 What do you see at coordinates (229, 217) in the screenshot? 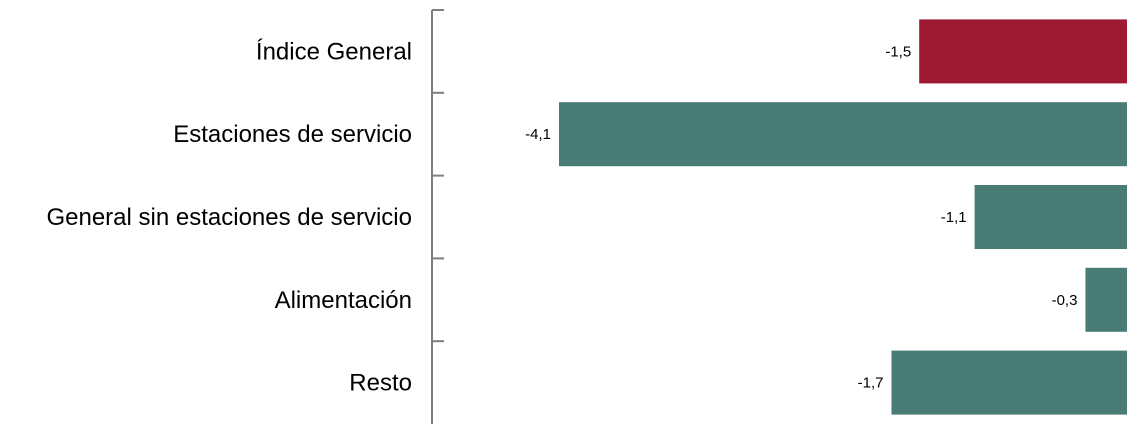
I see `category-label: General sin estaciones de servicio` at bounding box center [229, 217].